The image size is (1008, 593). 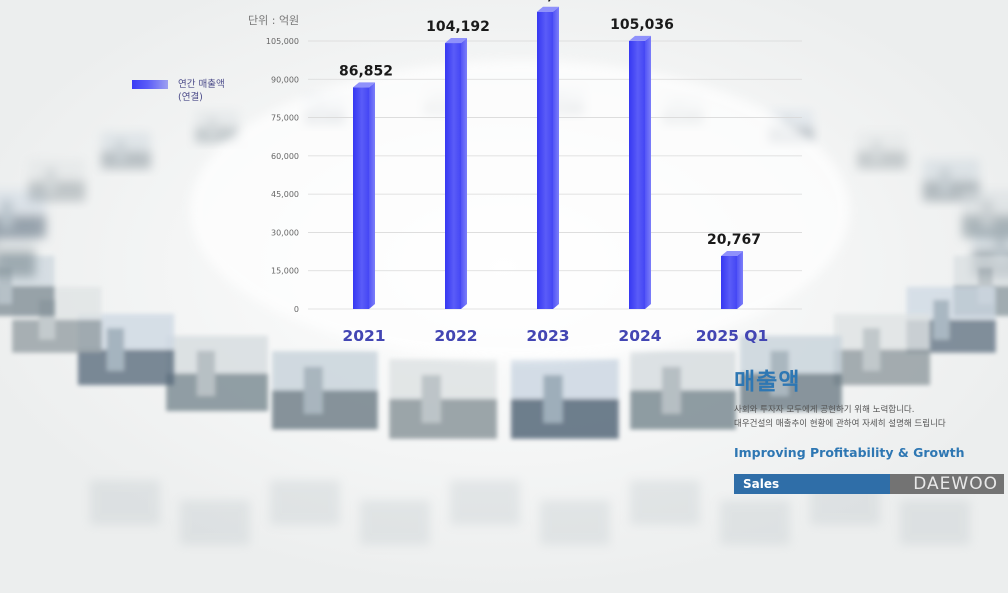 What do you see at coordinates (761, 484) in the screenshot?
I see `sales-tag-label: Sales` at bounding box center [761, 484].